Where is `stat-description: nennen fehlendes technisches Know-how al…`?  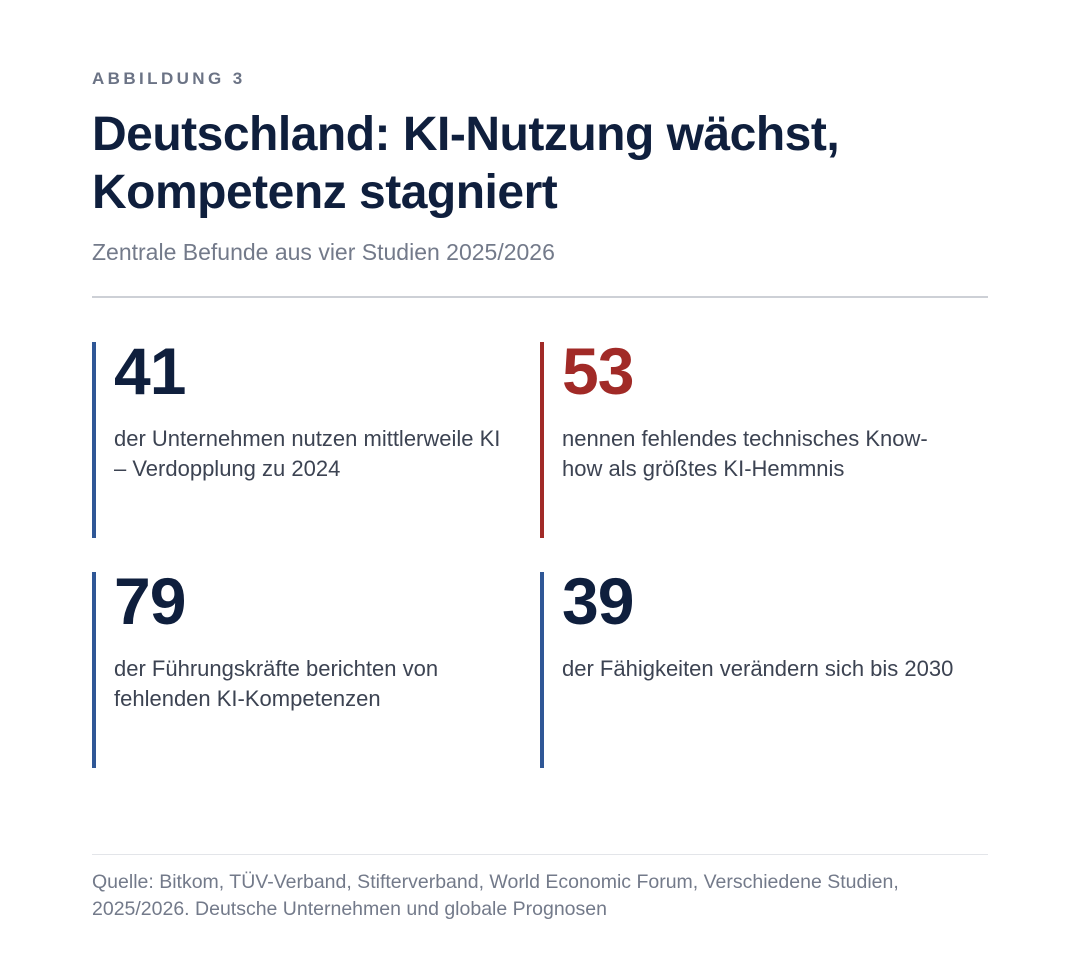 stat-description: nennen fehlendes technisches Know-how al… is located at coordinates (745, 453).